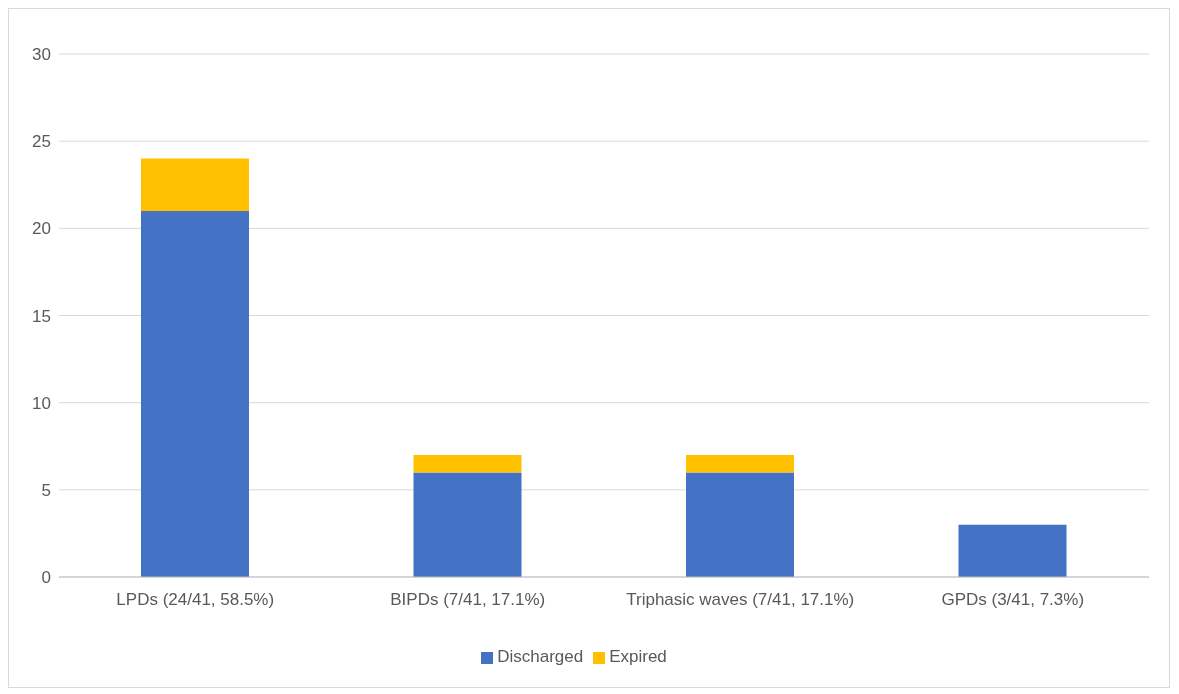 This screenshot has height=694, width=1179. Describe the element at coordinates (41, 55) in the screenshot. I see `y-tick-label: 30` at that location.